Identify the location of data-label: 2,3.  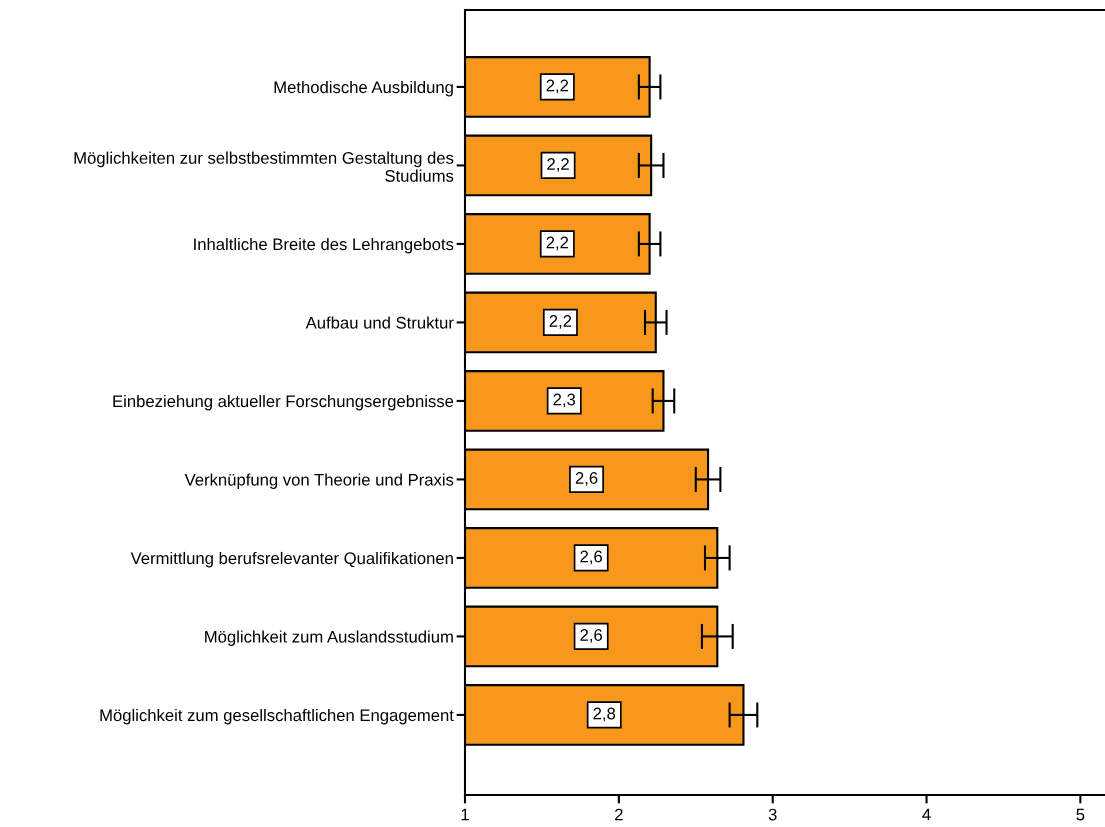
(564, 400).